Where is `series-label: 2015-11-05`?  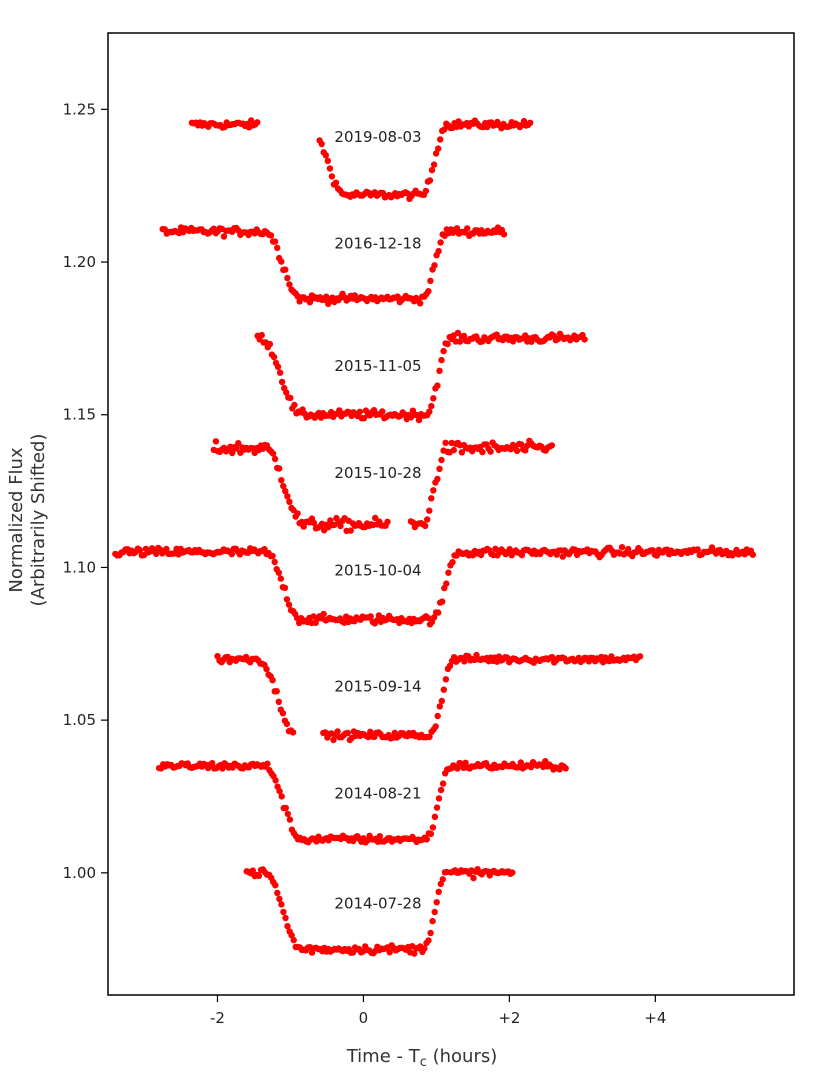
series-label: 2015-11-05 is located at coordinates (377, 366).